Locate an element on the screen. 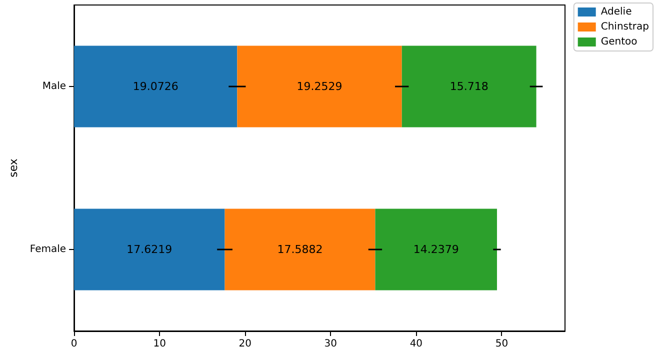  y-axis-title: sex is located at coordinates (13, 168).